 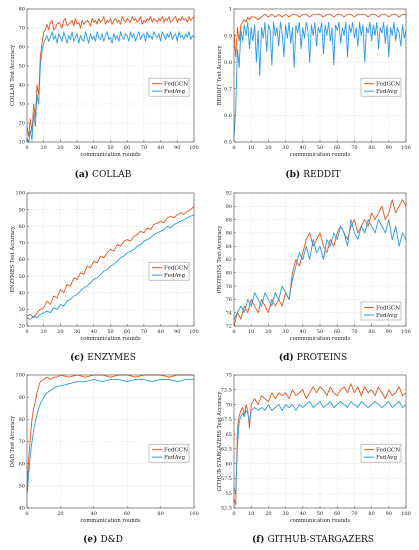 I want to click on y-axis-label: PROTEINS Test Accuracy, so click(x=220, y=260).